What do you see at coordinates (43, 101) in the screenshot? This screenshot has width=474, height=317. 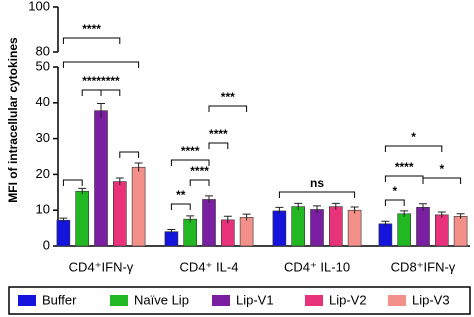 I see `y-tick-label: 40` at bounding box center [43, 101].